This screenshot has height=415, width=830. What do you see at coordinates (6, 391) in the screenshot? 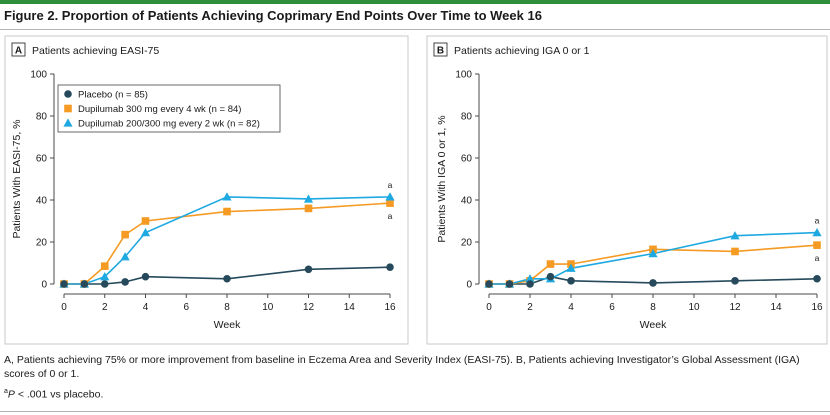
I see `footnote-marker: a` at bounding box center [6, 391].